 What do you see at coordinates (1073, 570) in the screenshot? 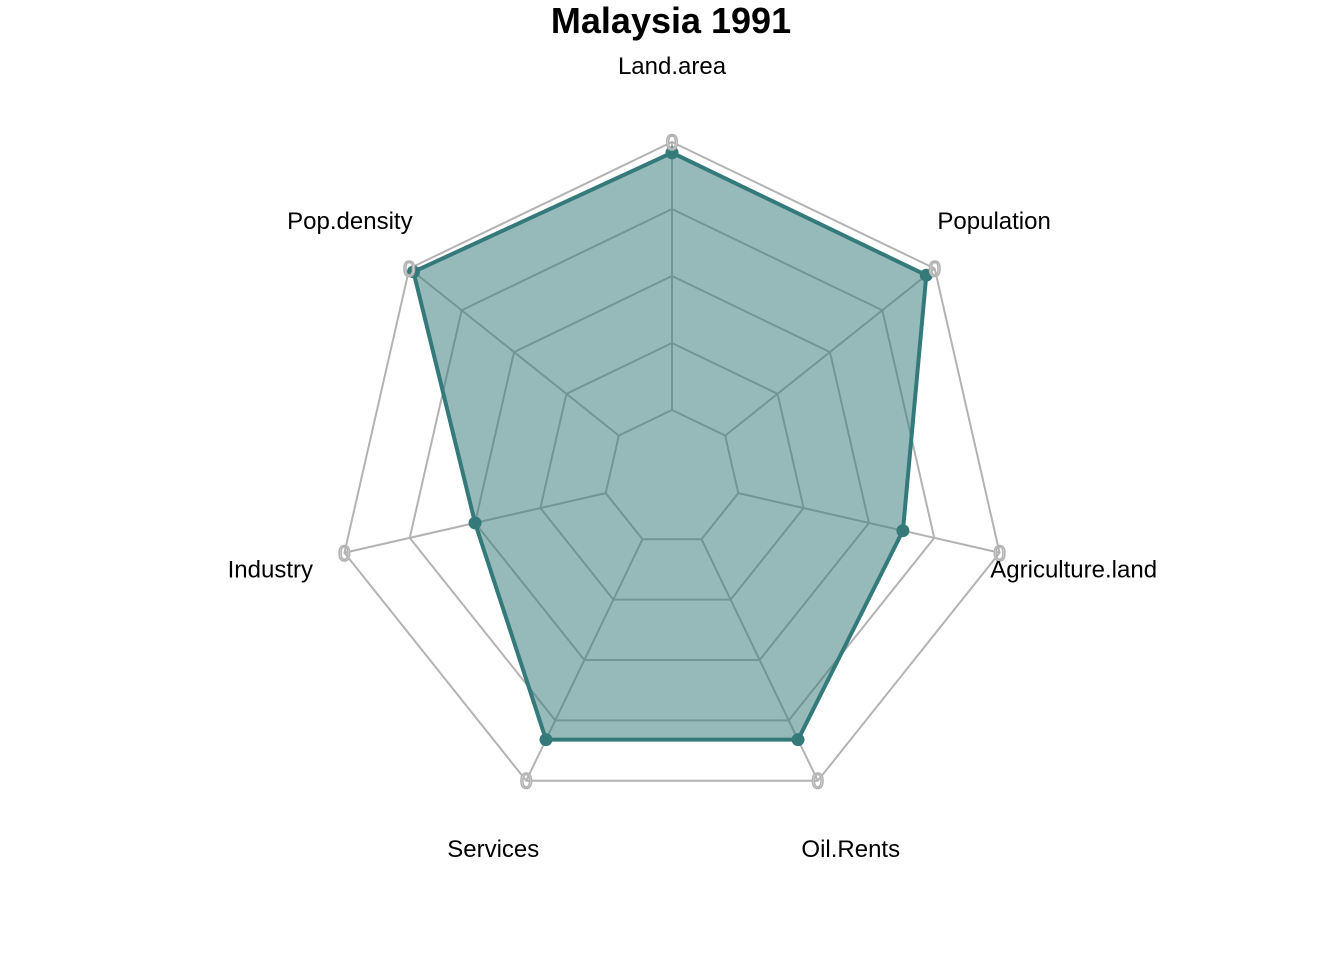
I see `axis-label-agriculture-land: Agriculture.land` at bounding box center [1073, 570].